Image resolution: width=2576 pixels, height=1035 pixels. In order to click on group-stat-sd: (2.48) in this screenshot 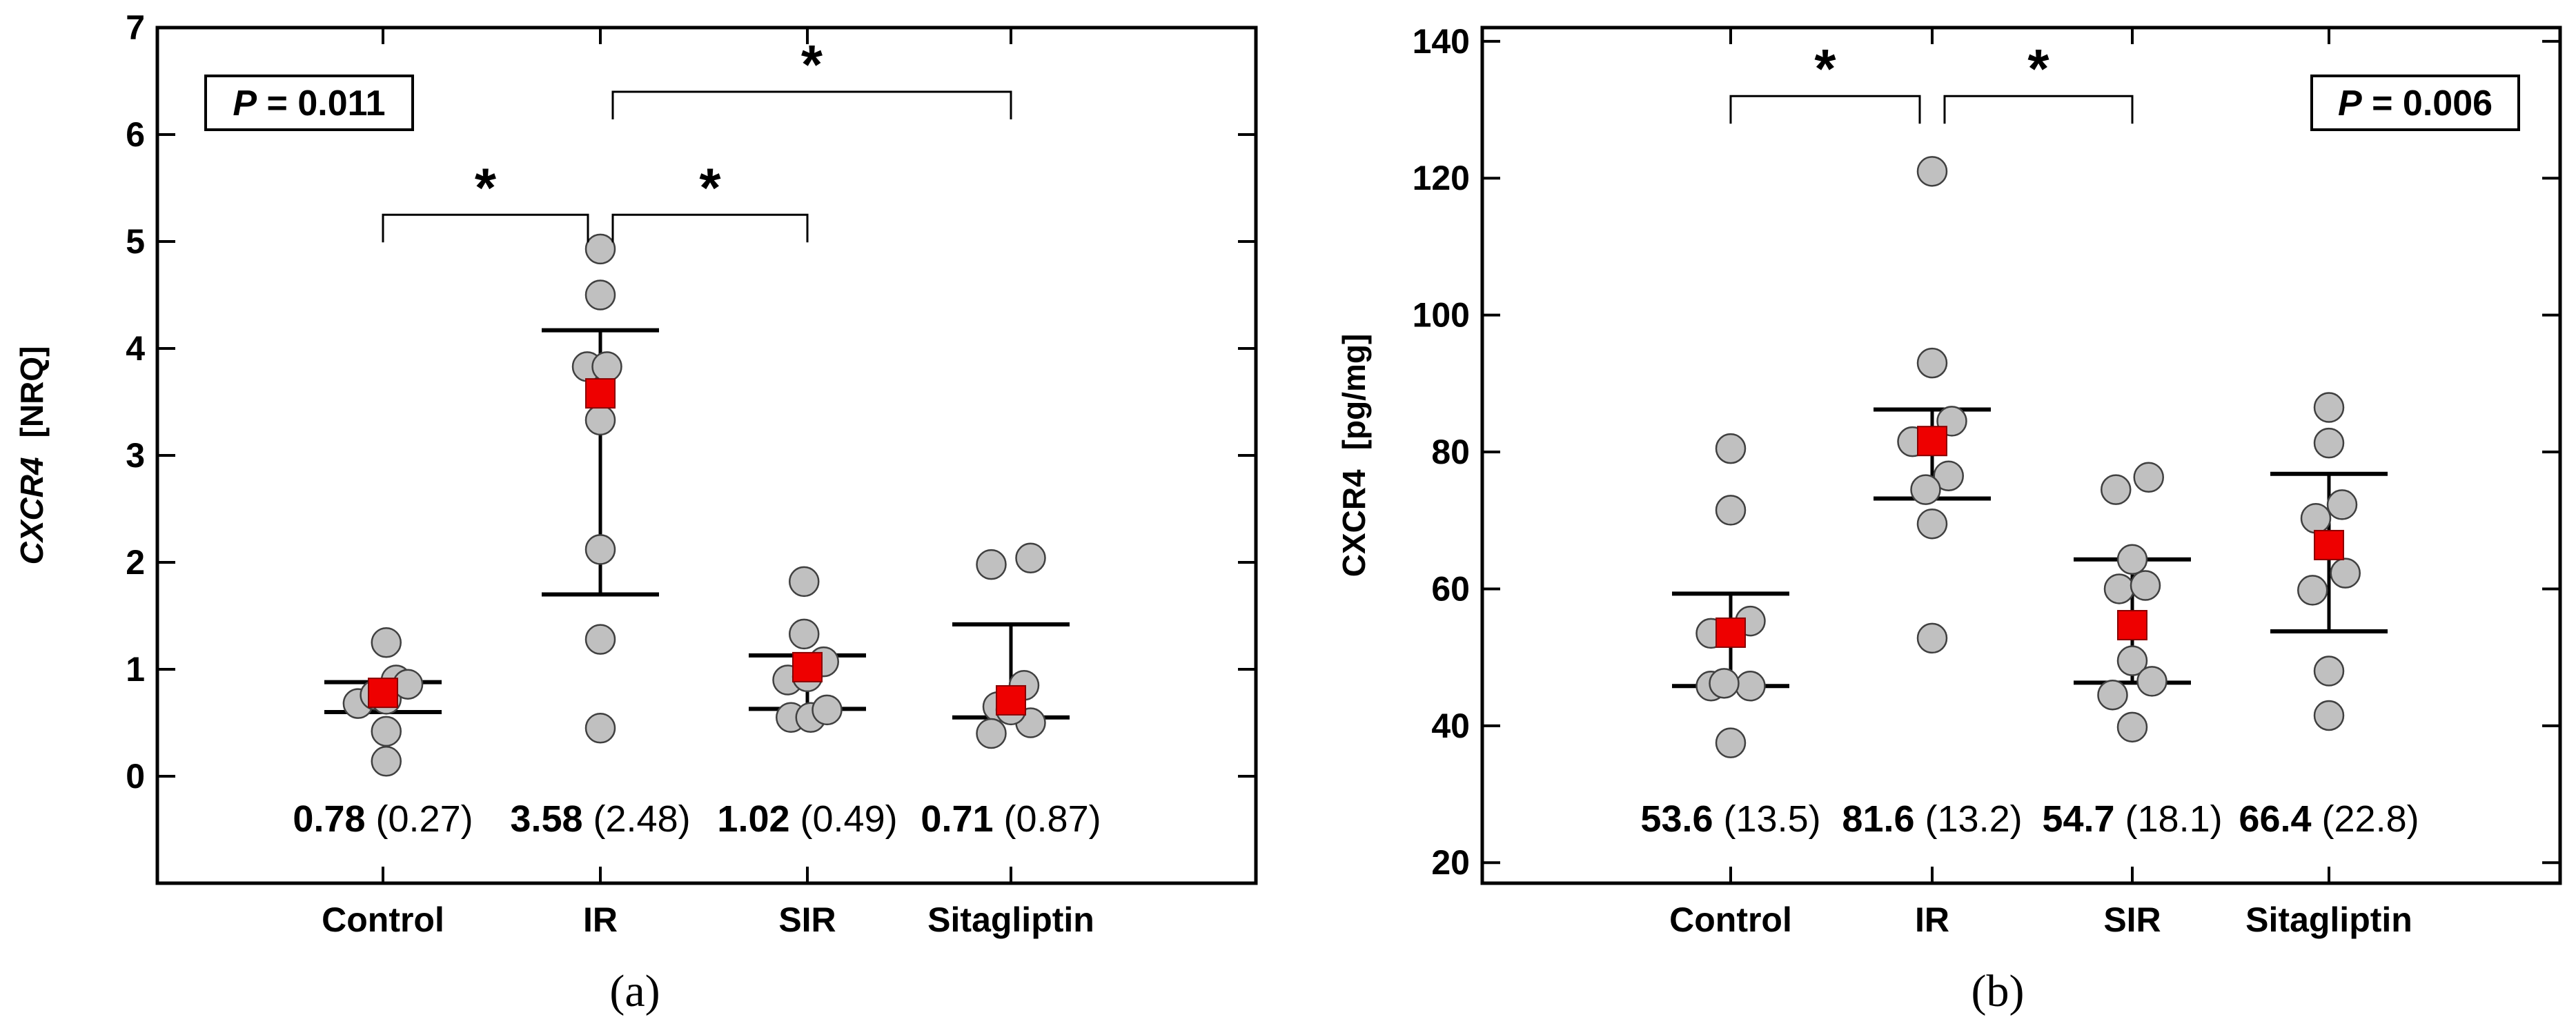, I will do `click(637, 819)`.